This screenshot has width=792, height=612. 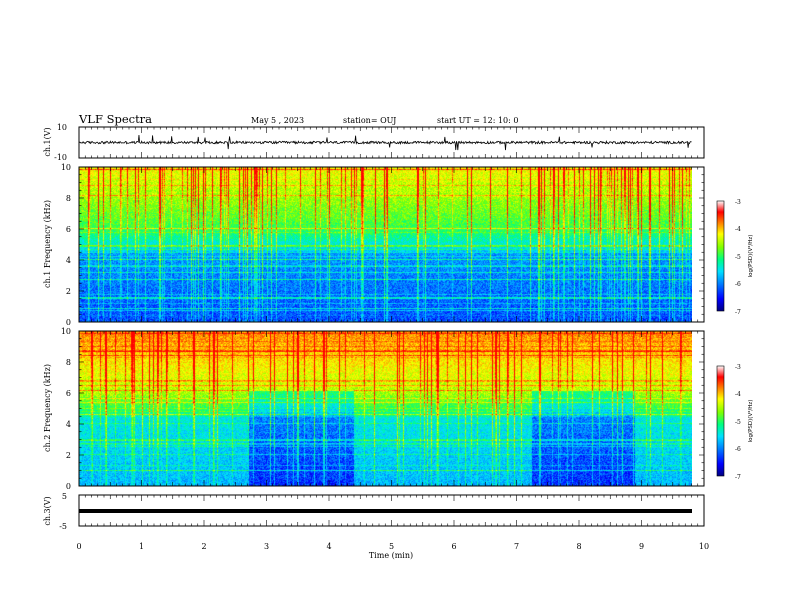 What do you see at coordinates (738, 229) in the screenshot?
I see `ch1-cbar-tick-m4: -4` at bounding box center [738, 229].